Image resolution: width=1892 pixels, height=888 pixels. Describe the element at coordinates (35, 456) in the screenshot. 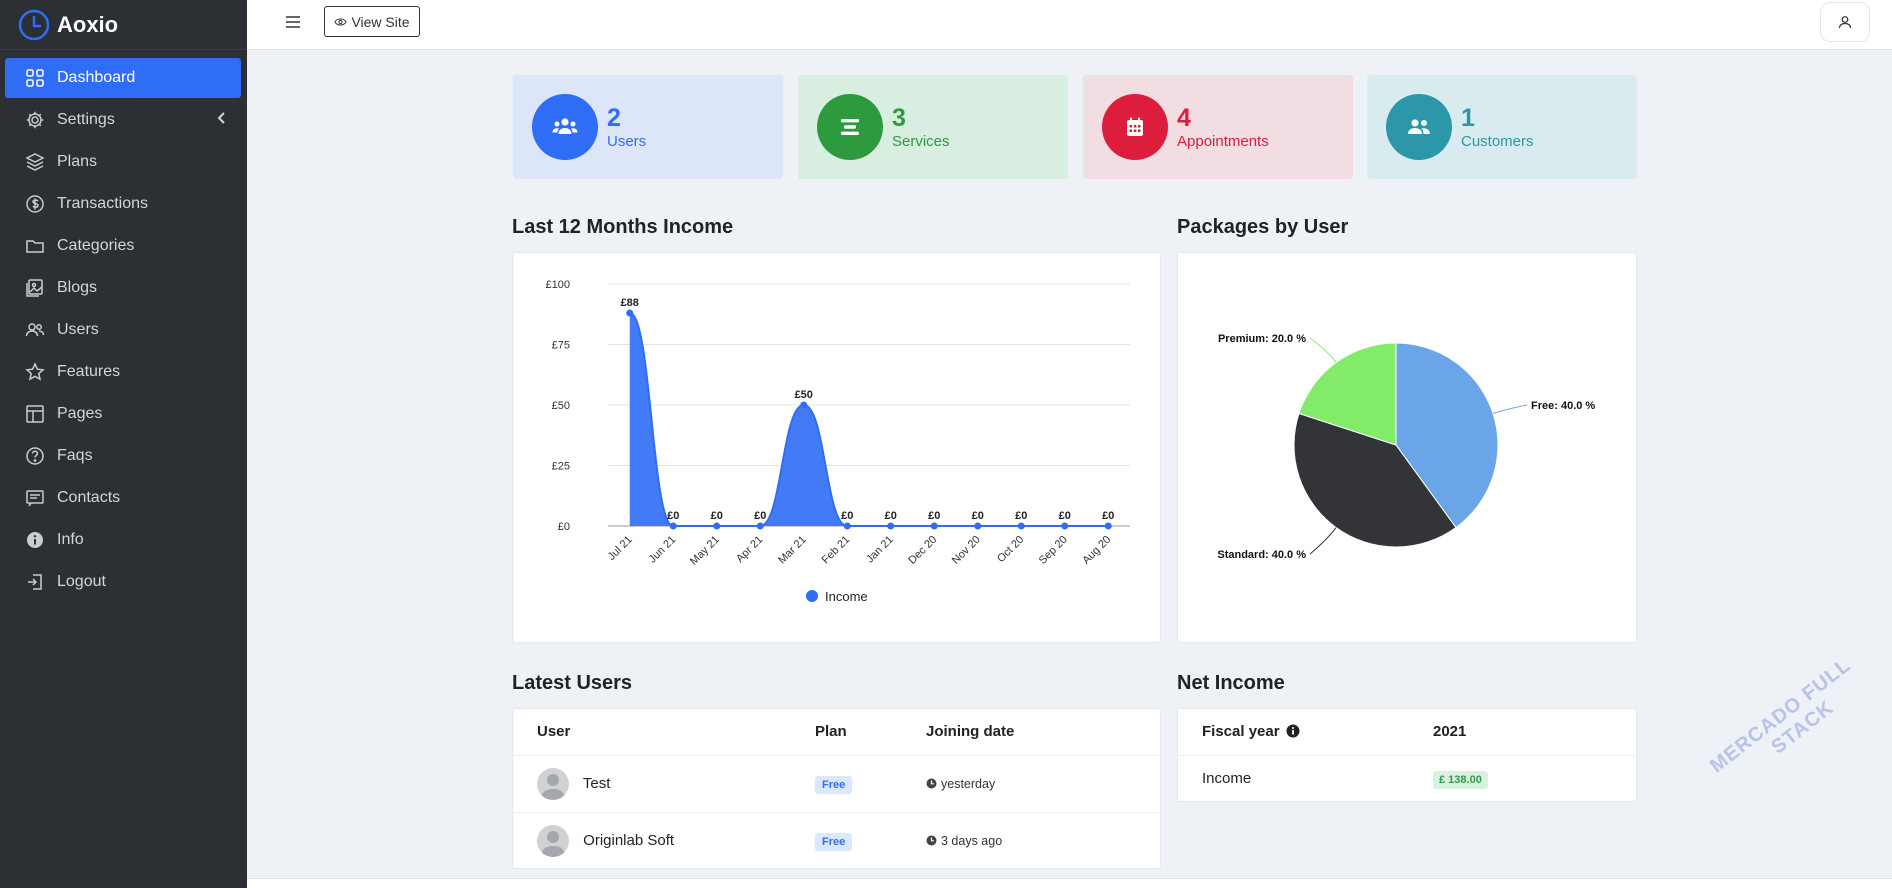

I see `question-circle-icon` at that location.